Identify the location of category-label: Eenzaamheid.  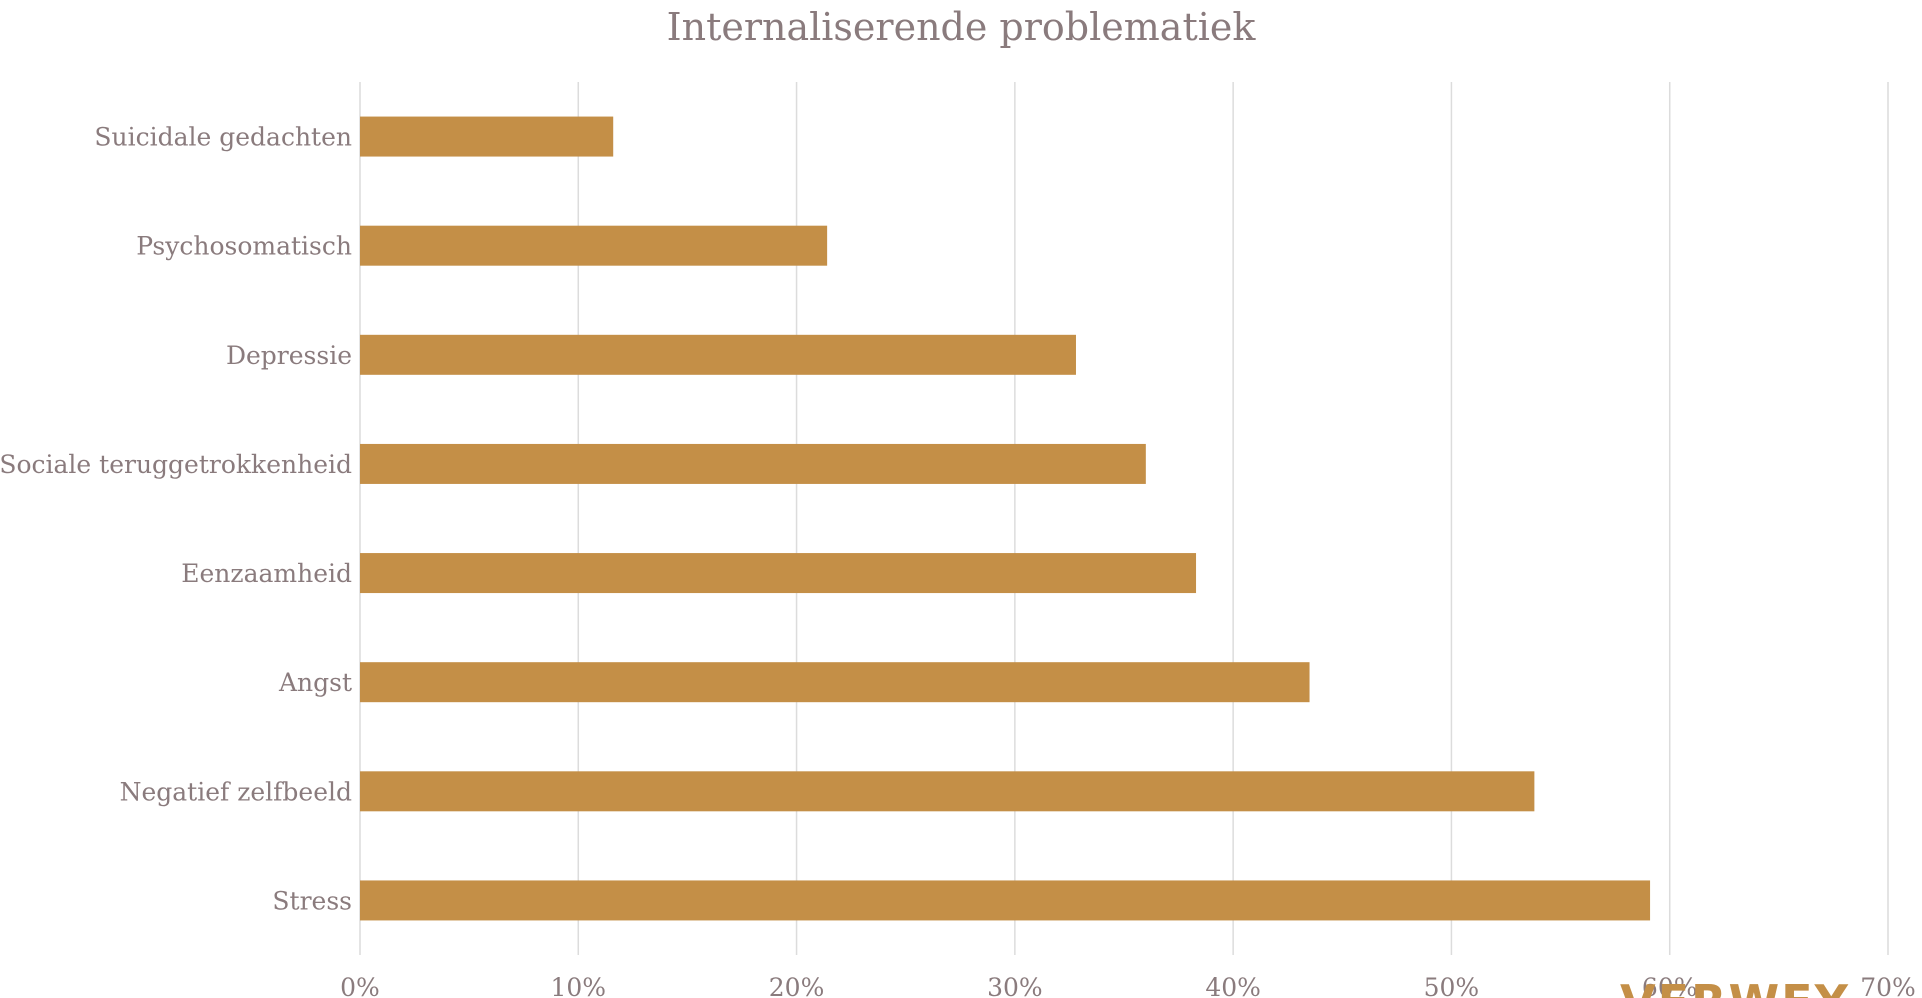
(266, 573).